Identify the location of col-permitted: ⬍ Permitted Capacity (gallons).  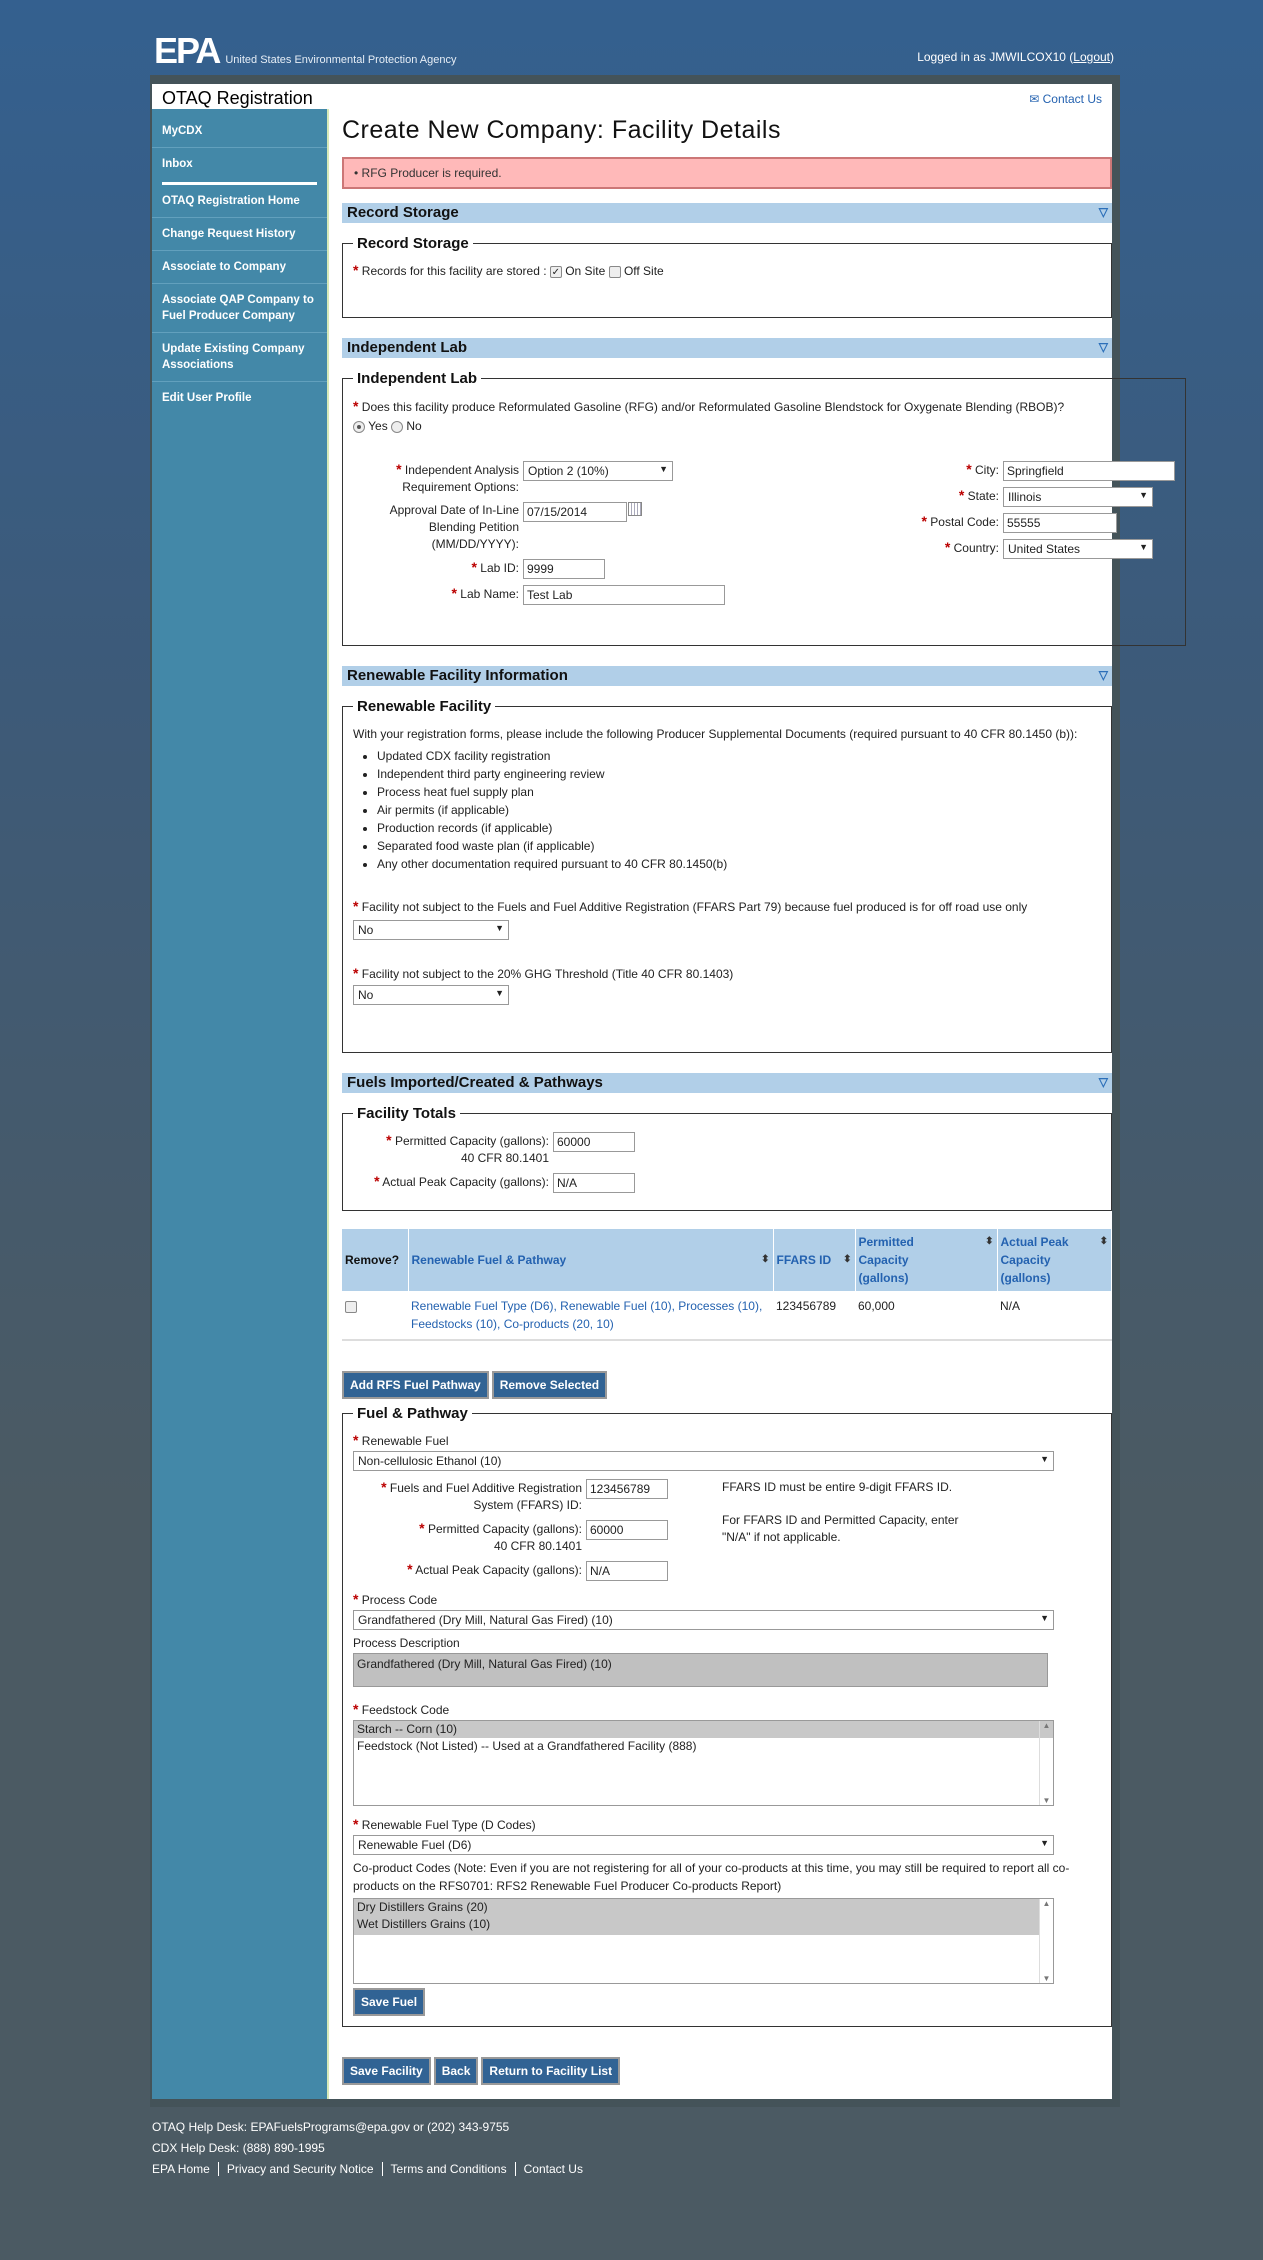
(926, 1260).